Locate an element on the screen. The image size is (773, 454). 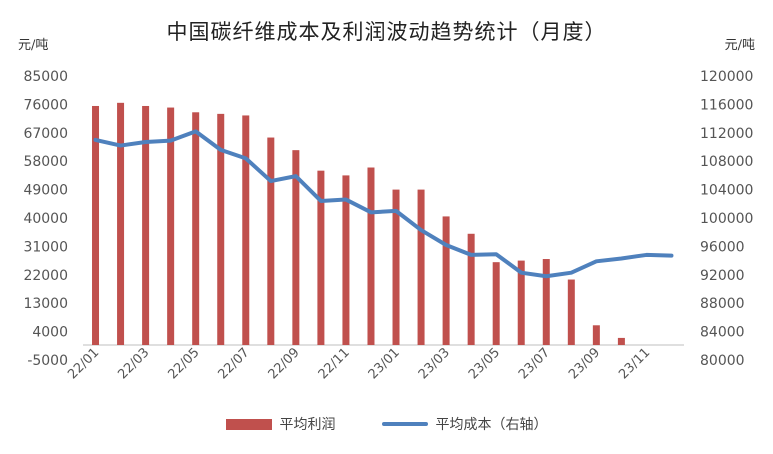
x-tick-label: 22/11 is located at coordinates (334, 363).